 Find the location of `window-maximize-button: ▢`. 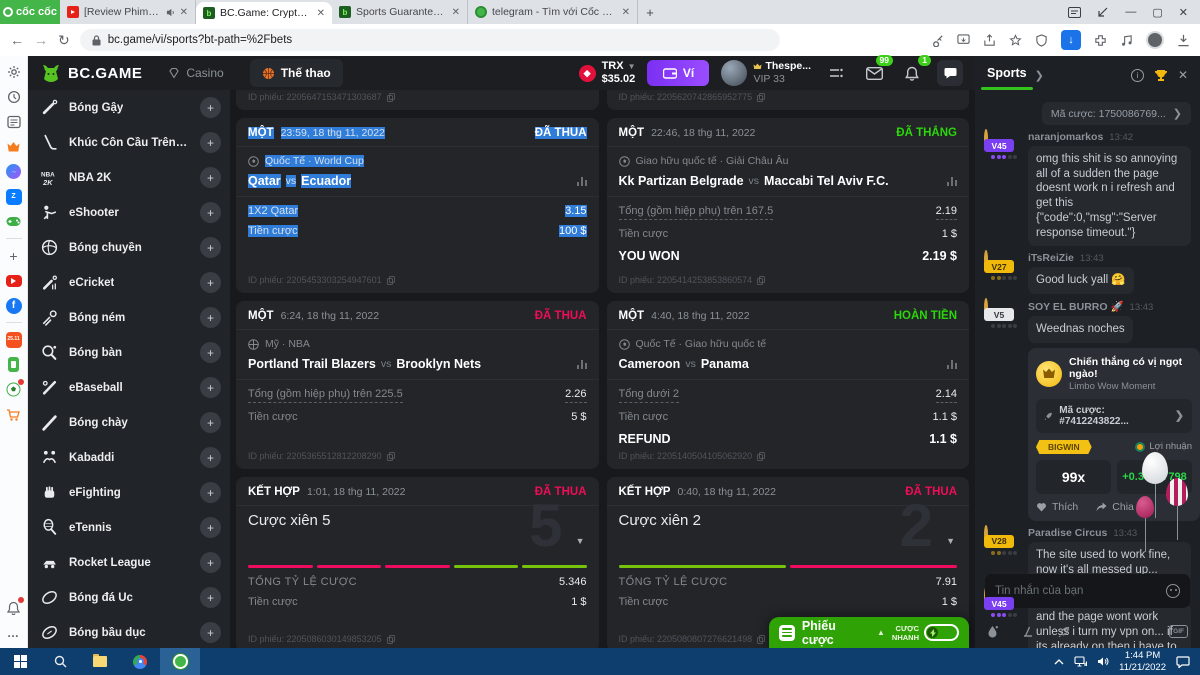

window-maximize-button: ▢ is located at coordinates (1157, 12).